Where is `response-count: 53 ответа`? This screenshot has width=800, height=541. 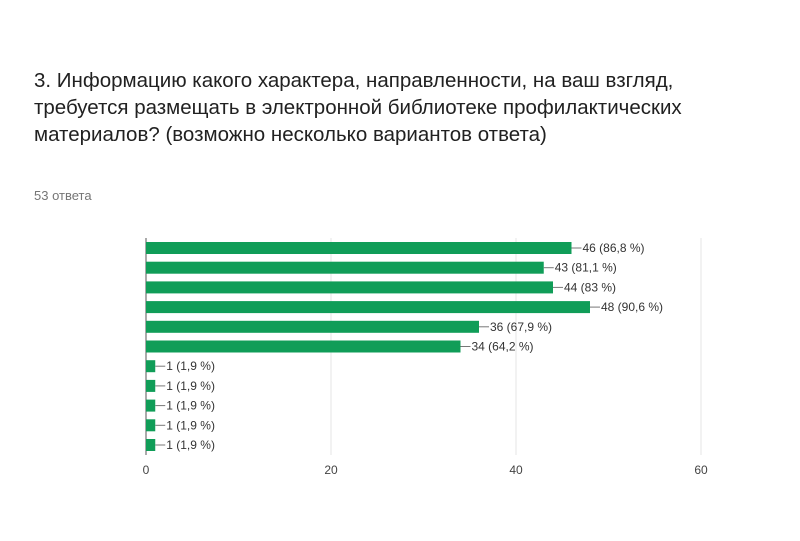
response-count: 53 ответа is located at coordinates (63, 195).